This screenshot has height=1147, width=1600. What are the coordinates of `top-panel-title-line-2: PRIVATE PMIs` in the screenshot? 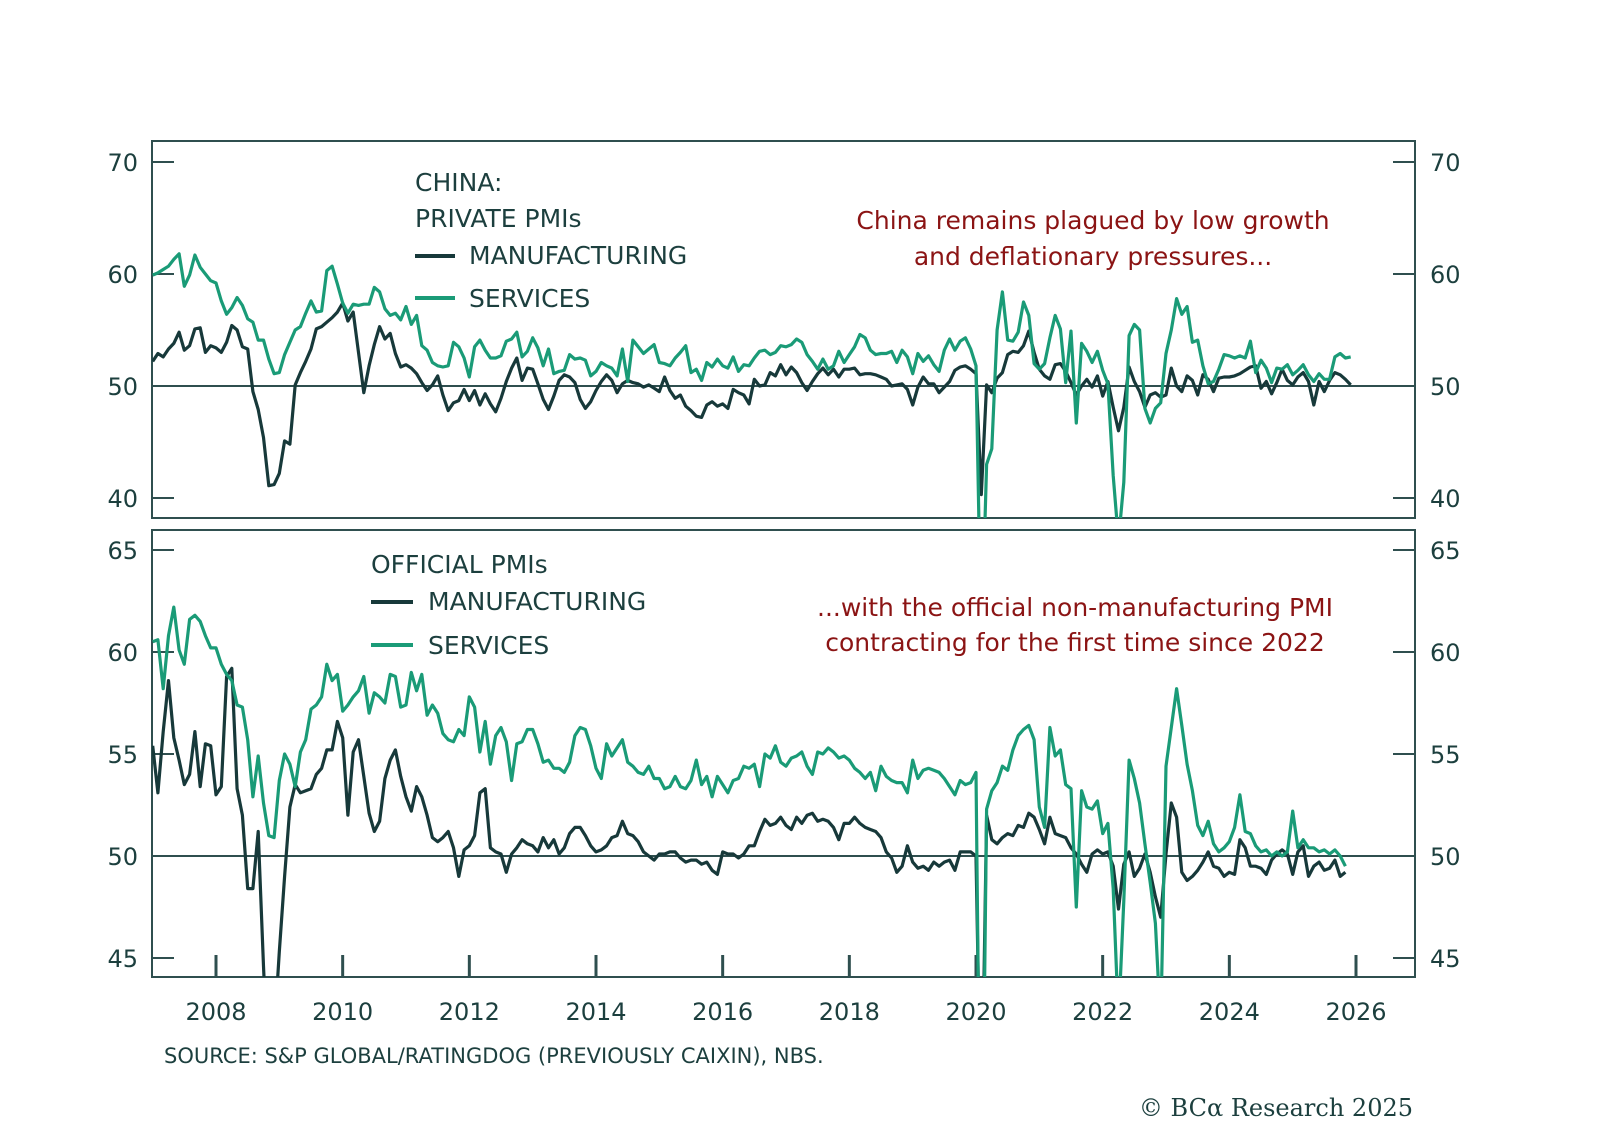 It's located at (498, 218).